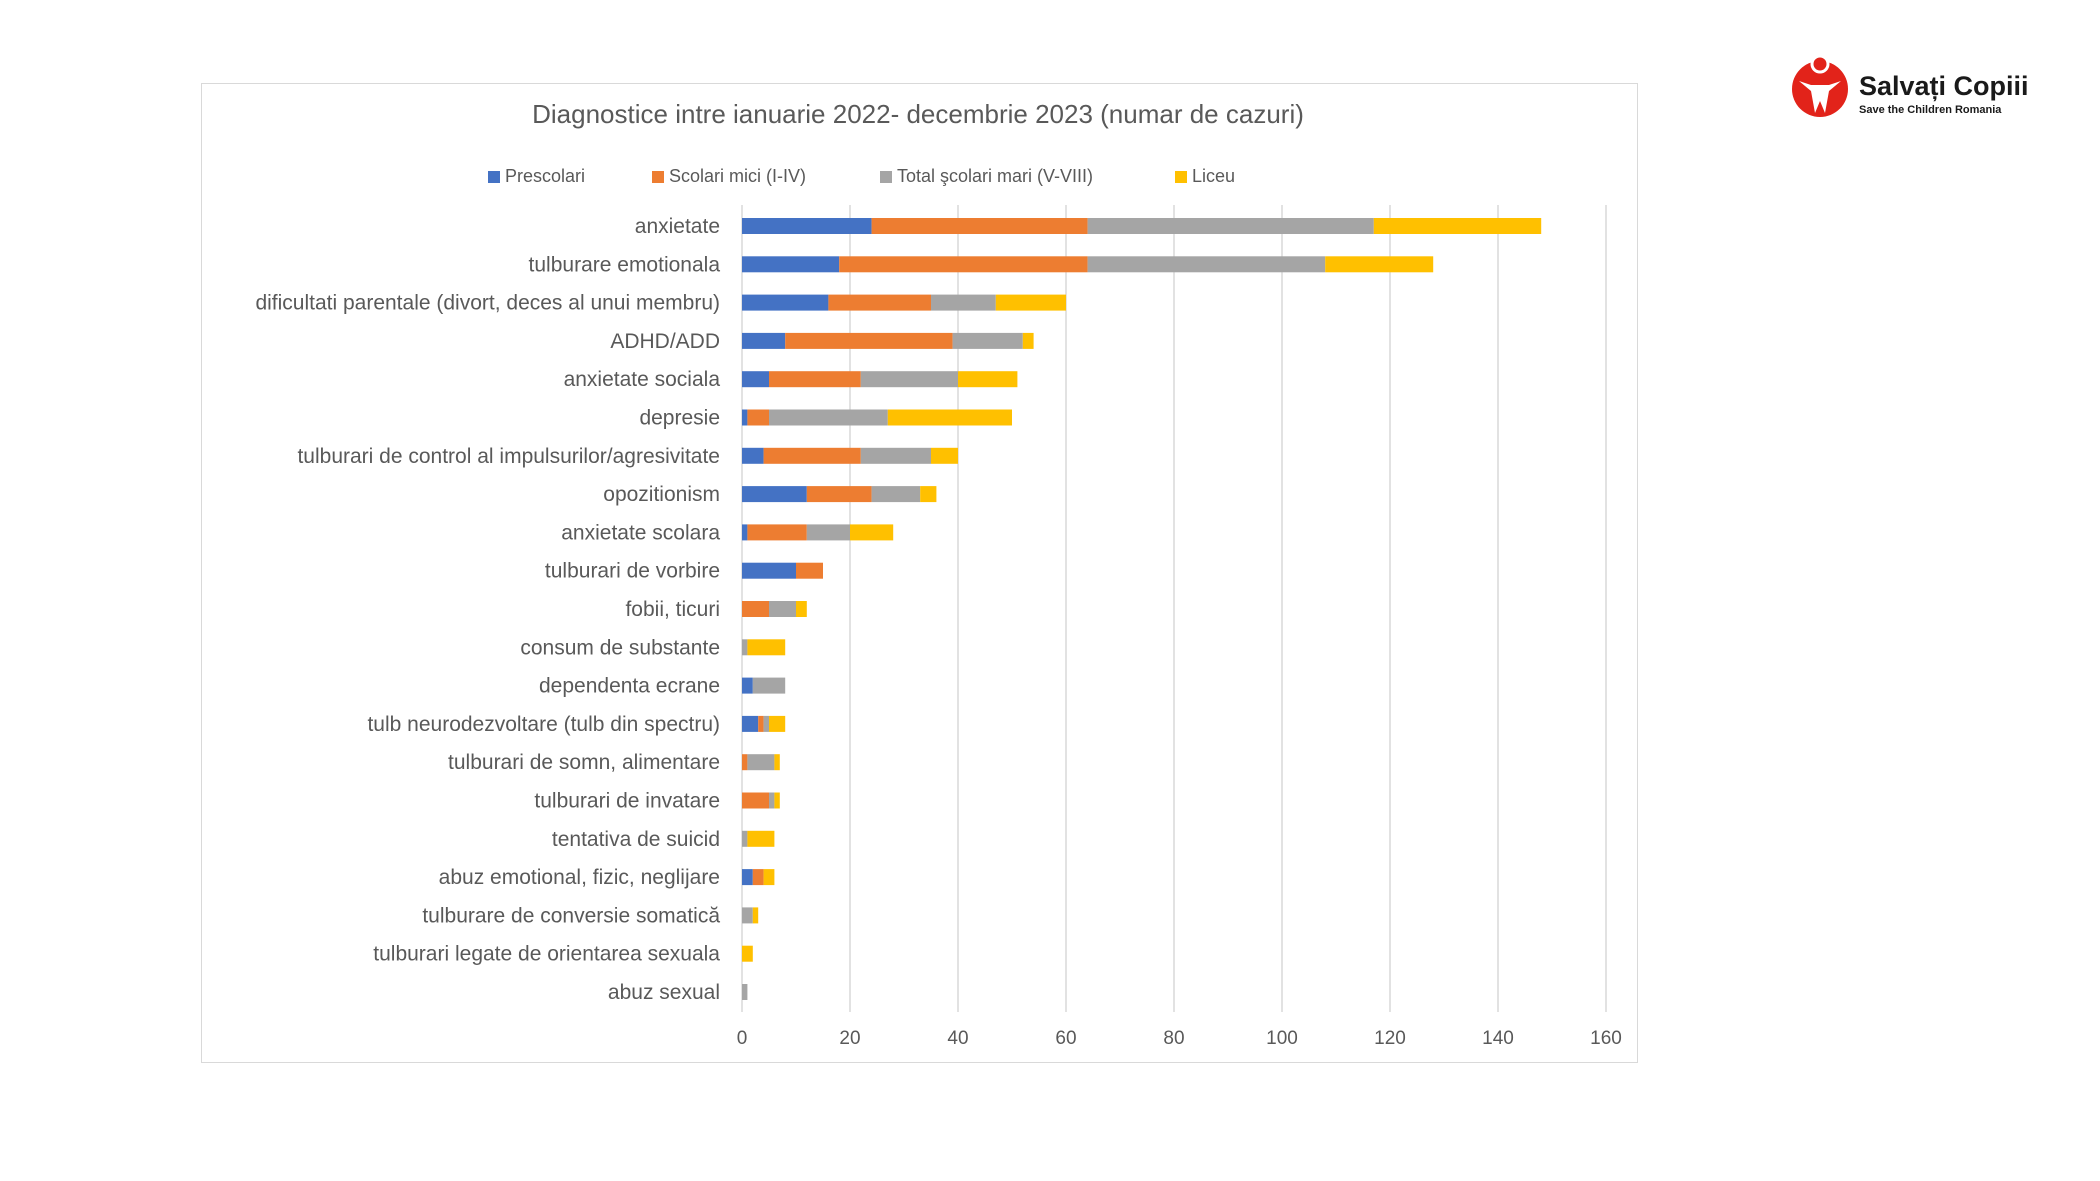 The image size is (2100, 1181). What do you see at coordinates (1065, 1038) in the screenshot?
I see `x-tick-label: 60` at bounding box center [1065, 1038].